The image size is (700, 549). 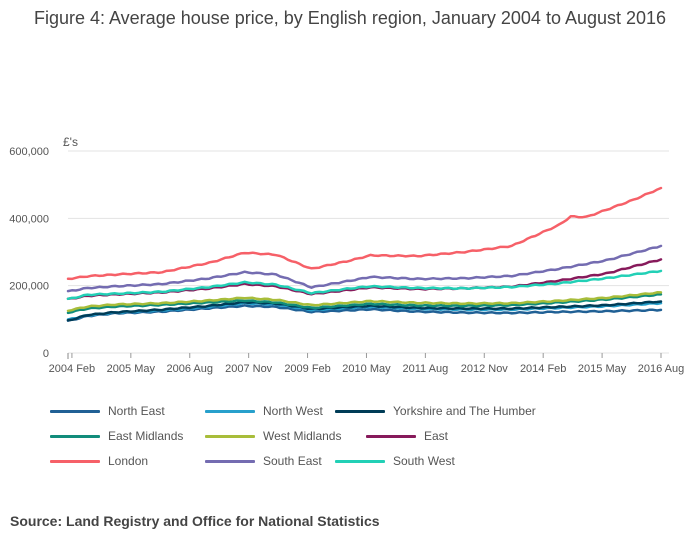 I want to click on legend-item: West Midlands, so click(x=273, y=436).